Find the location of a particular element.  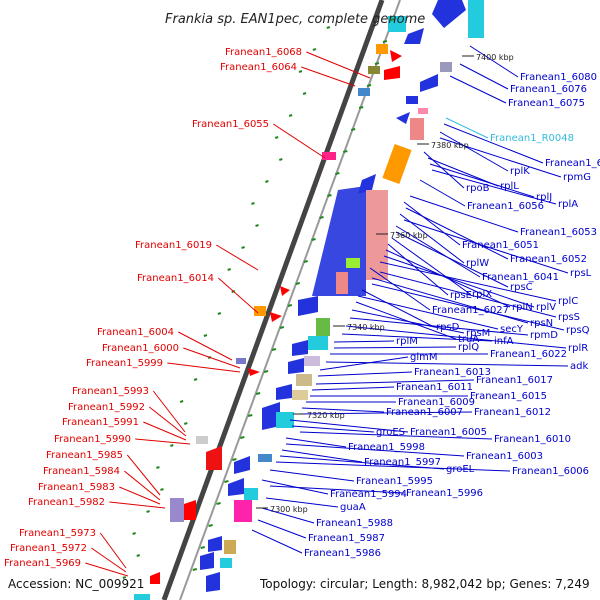

gene-label-right: rpsS is located at coordinates (569, 317).